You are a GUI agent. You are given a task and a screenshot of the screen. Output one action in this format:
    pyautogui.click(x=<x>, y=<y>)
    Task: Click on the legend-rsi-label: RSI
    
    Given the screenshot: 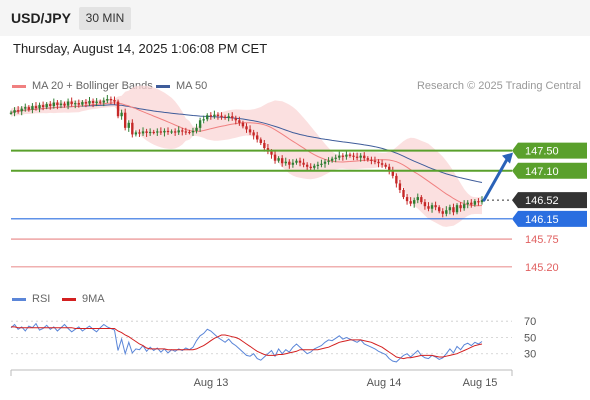 What is the action you would take?
    pyautogui.click(x=41, y=299)
    